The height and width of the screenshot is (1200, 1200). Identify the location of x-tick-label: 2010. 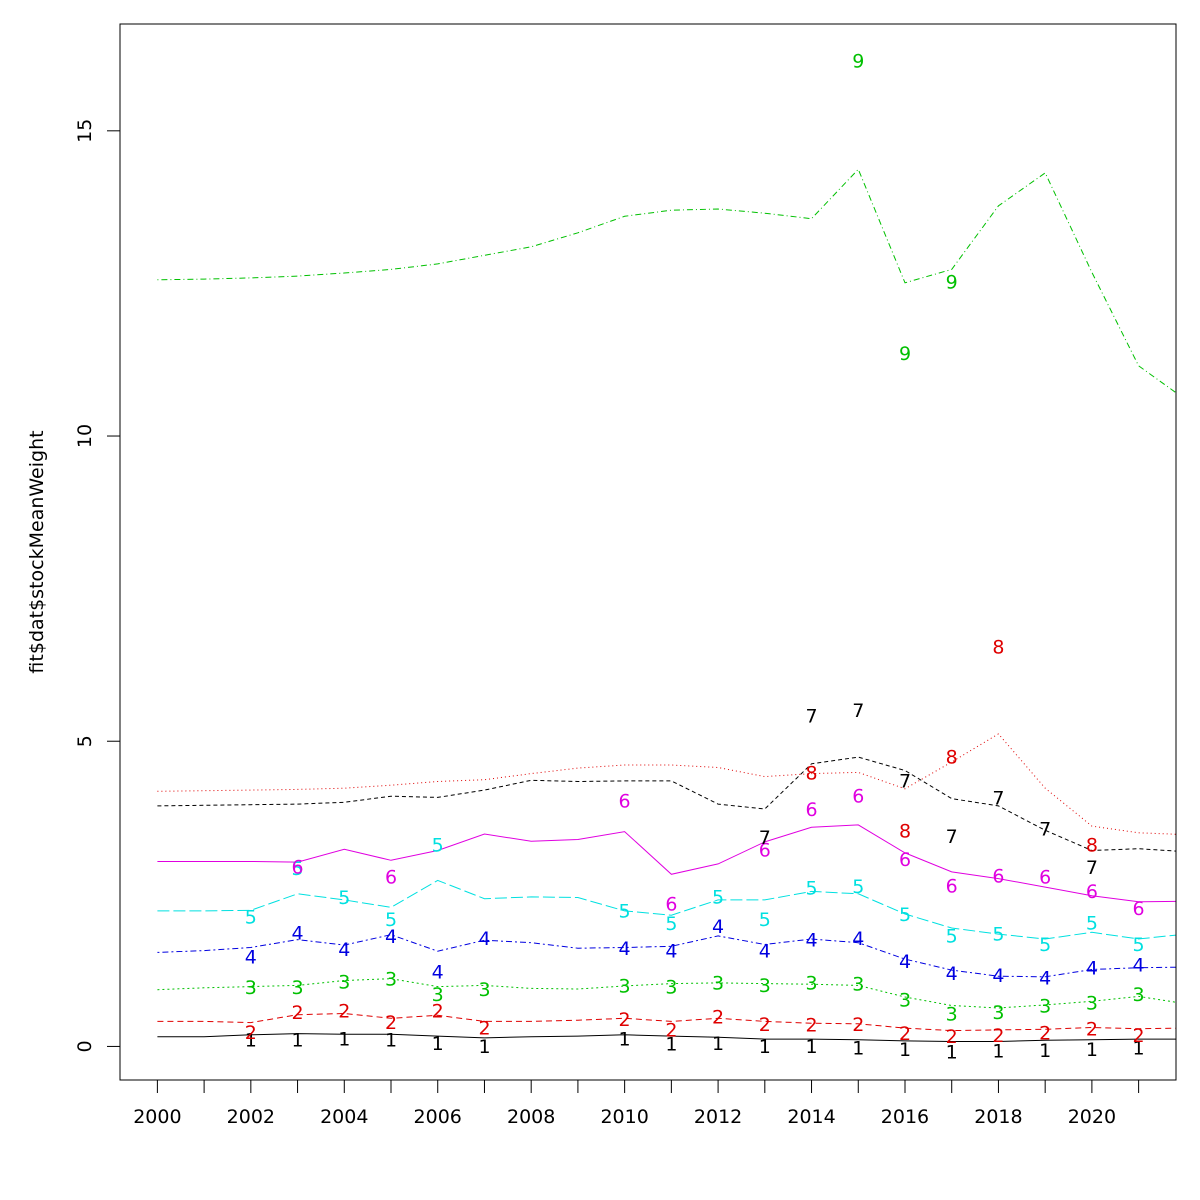
(624, 1117).